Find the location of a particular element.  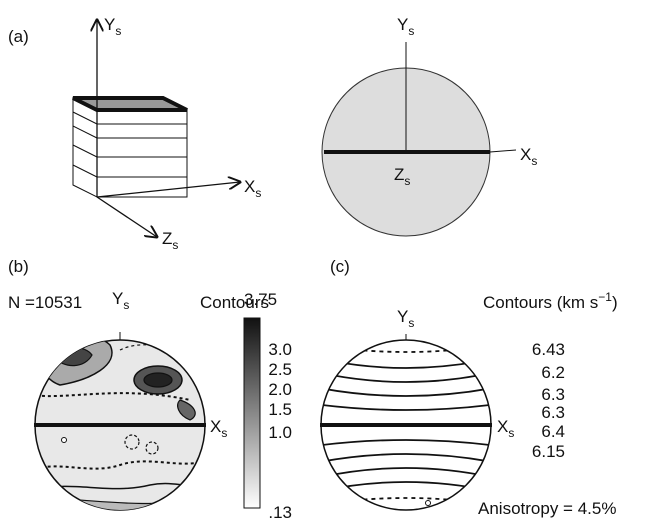

anisotropy: Anisotropy = 4.5% is located at coordinates (547, 508).